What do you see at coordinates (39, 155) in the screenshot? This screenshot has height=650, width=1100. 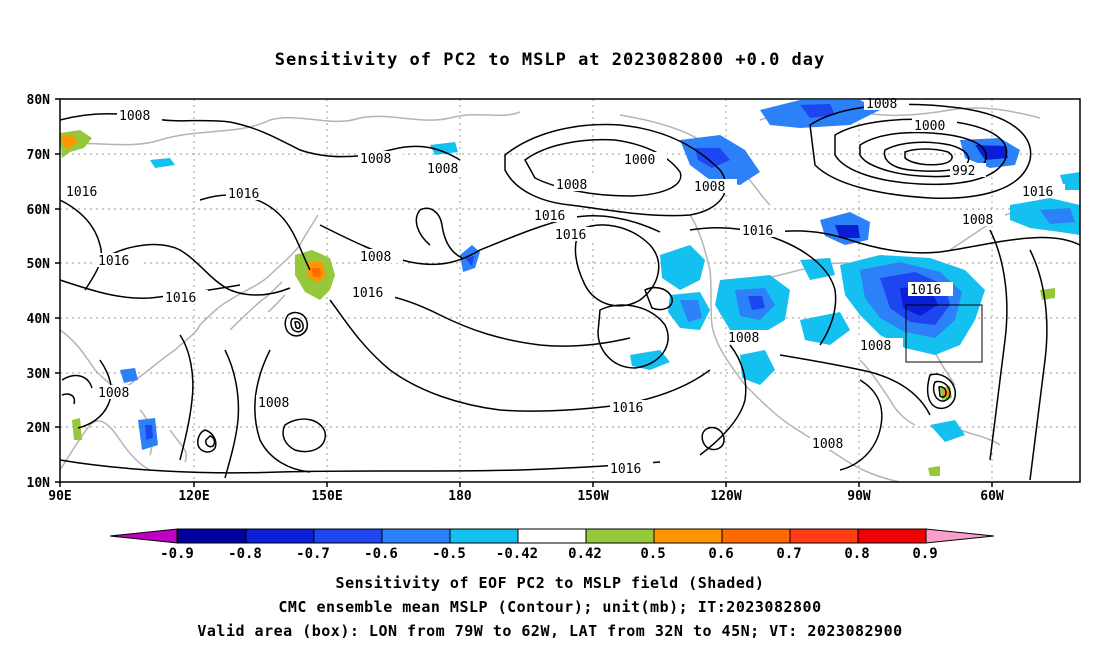 I see `lat-label: 70N` at bounding box center [39, 155].